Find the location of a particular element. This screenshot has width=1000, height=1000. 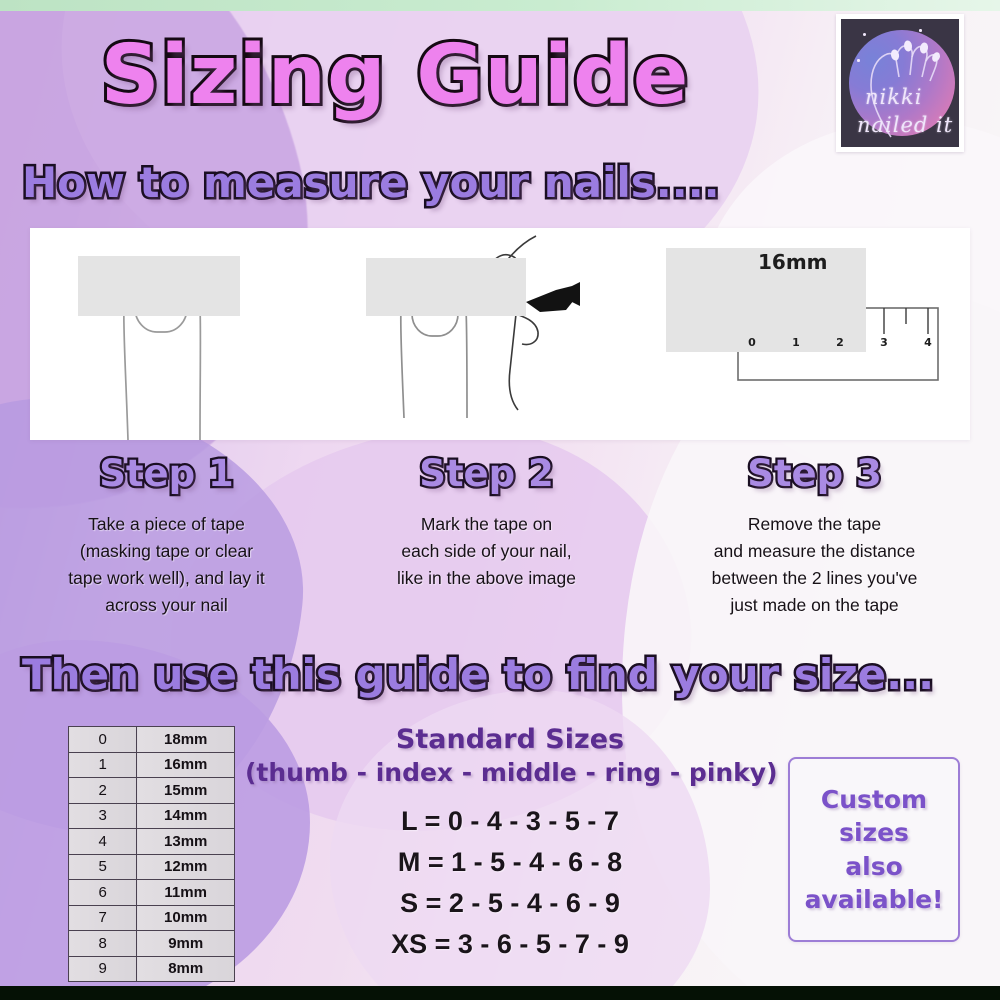

size-key: 8 is located at coordinates (102, 943).